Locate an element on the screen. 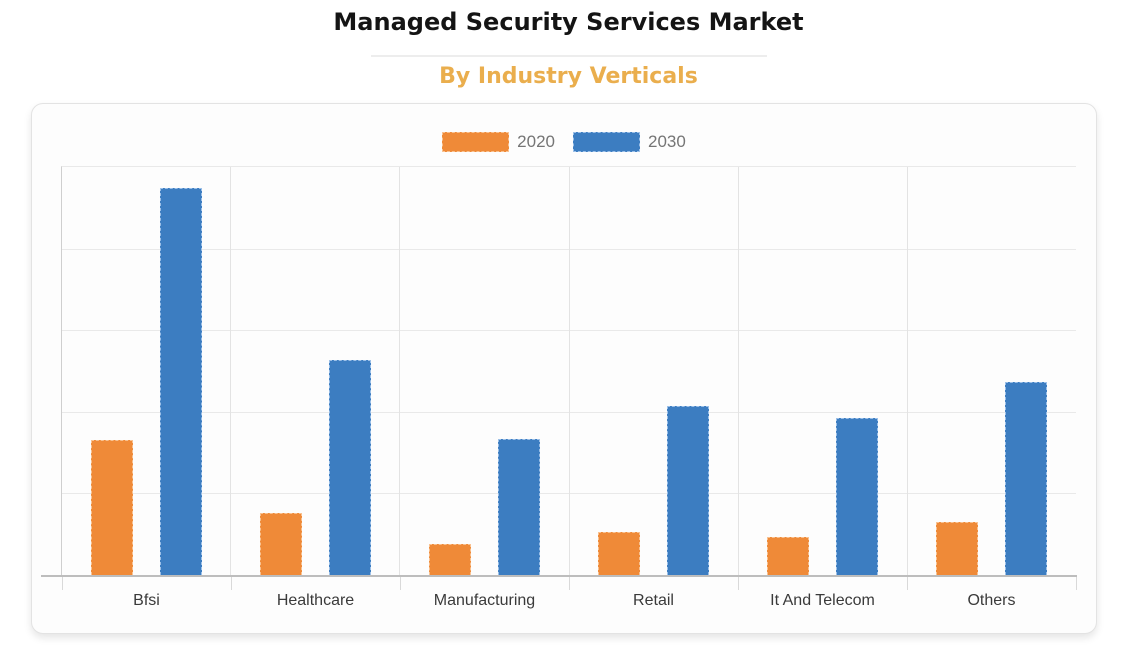  category-cell-others is located at coordinates (992, 371).